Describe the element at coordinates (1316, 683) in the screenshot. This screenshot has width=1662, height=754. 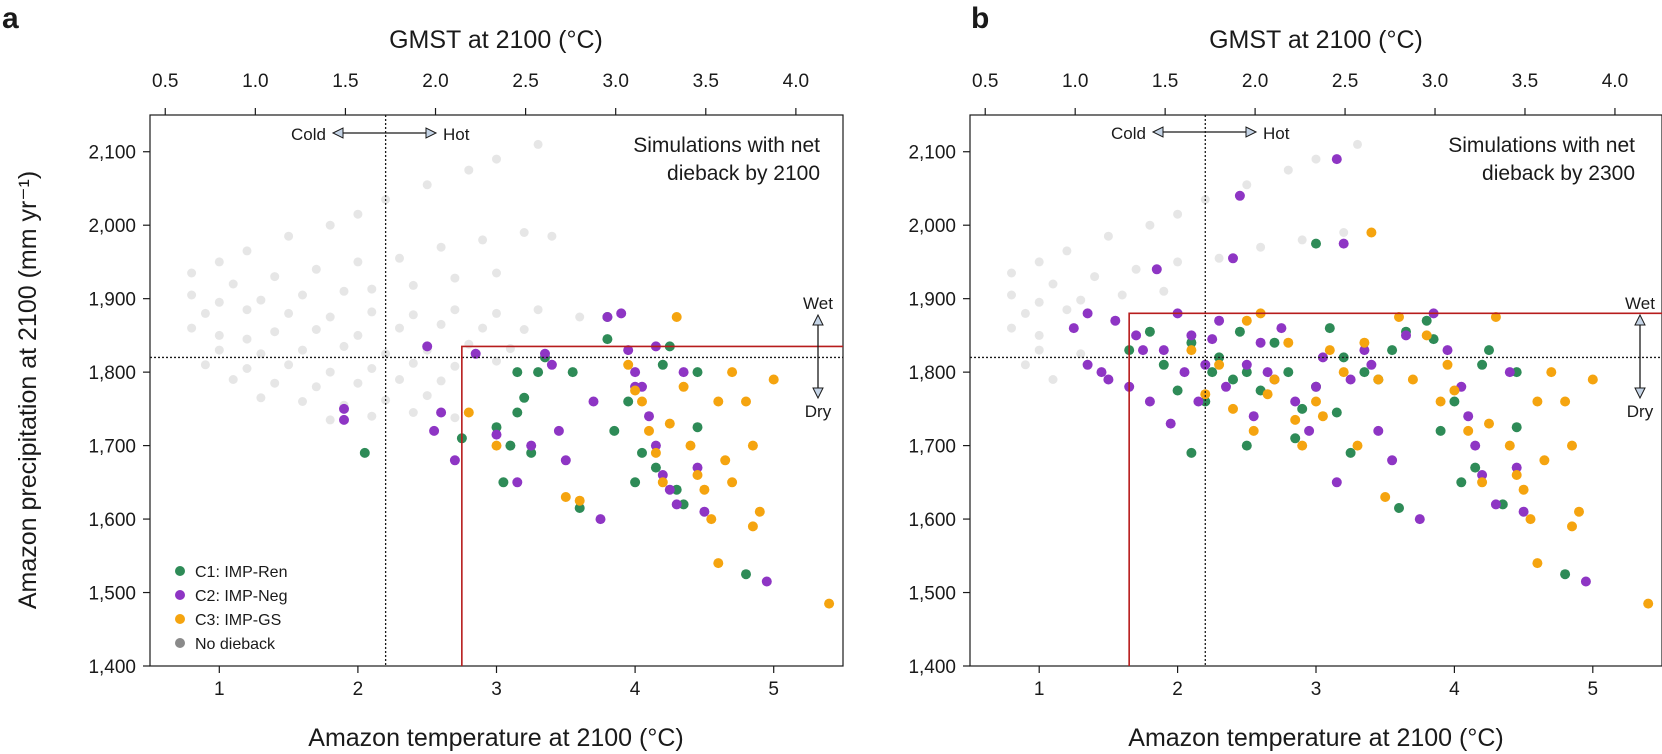
I see `x-axis-ticks: 1 2 3 4 5` at that location.